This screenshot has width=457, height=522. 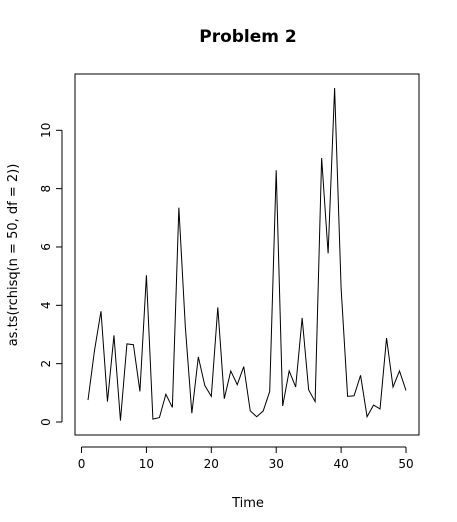 What do you see at coordinates (46, 422) in the screenshot?
I see `y-tick-label: 0` at bounding box center [46, 422].